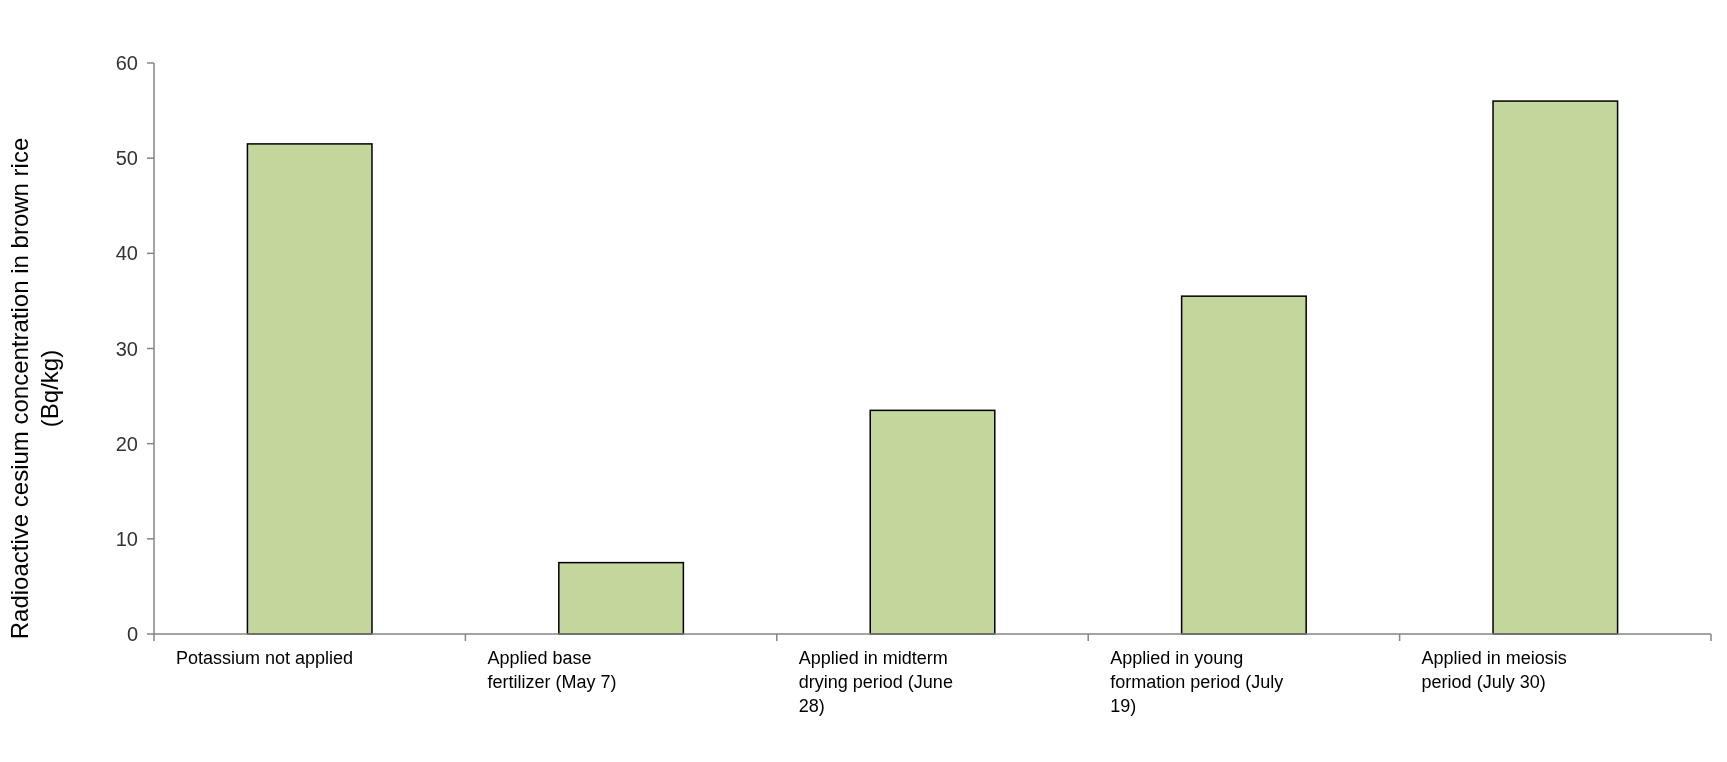 This screenshot has height=762, width=1727. What do you see at coordinates (126, 253) in the screenshot?
I see `y-tick-label: 40` at bounding box center [126, 253].